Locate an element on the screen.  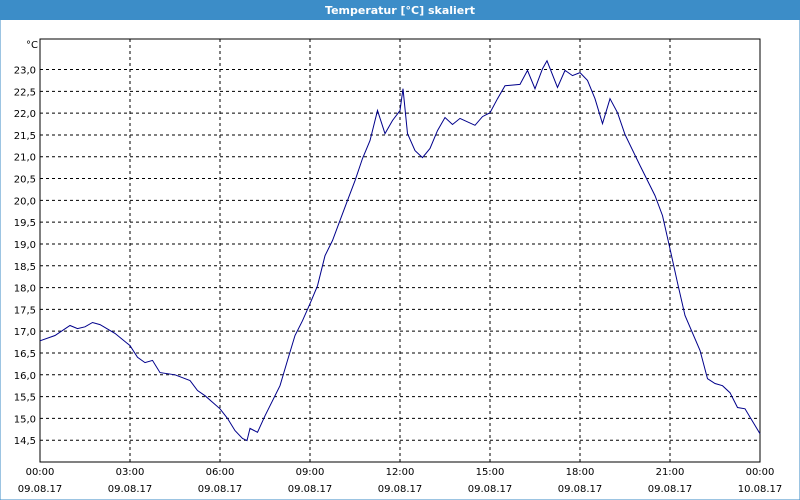
y-tick-label: 16,5 is located at coordinates (25, 354).